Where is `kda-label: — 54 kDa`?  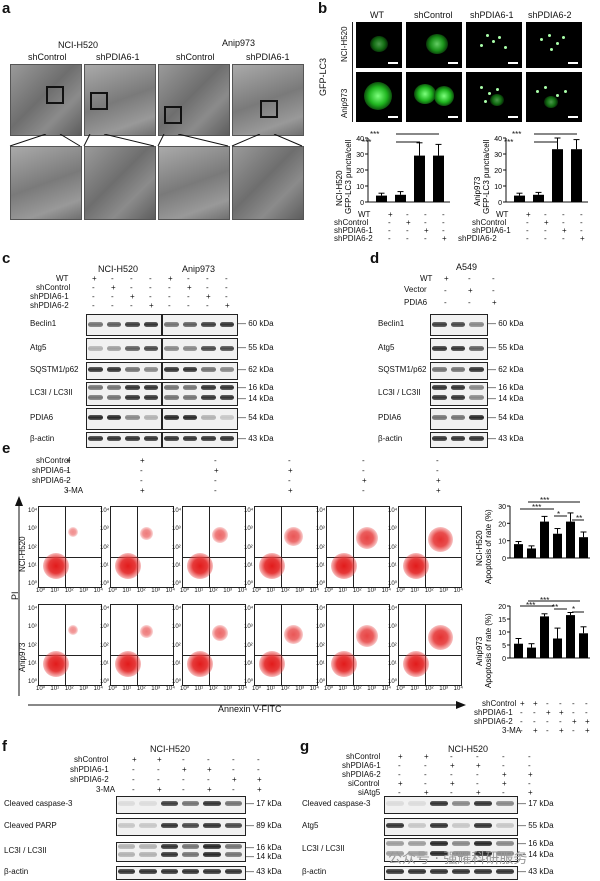
kda-label: — 54 kDa is located at coordinates (506, 417).